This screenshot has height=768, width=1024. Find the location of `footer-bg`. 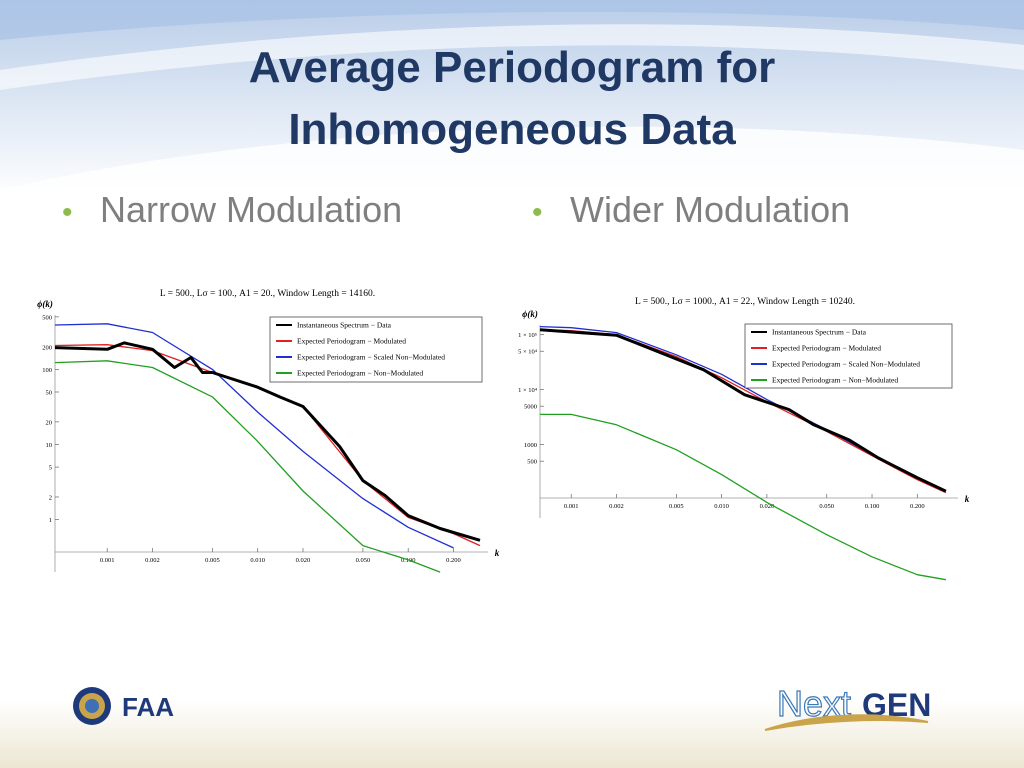

footer-bg is located at coordinates (512, 734).